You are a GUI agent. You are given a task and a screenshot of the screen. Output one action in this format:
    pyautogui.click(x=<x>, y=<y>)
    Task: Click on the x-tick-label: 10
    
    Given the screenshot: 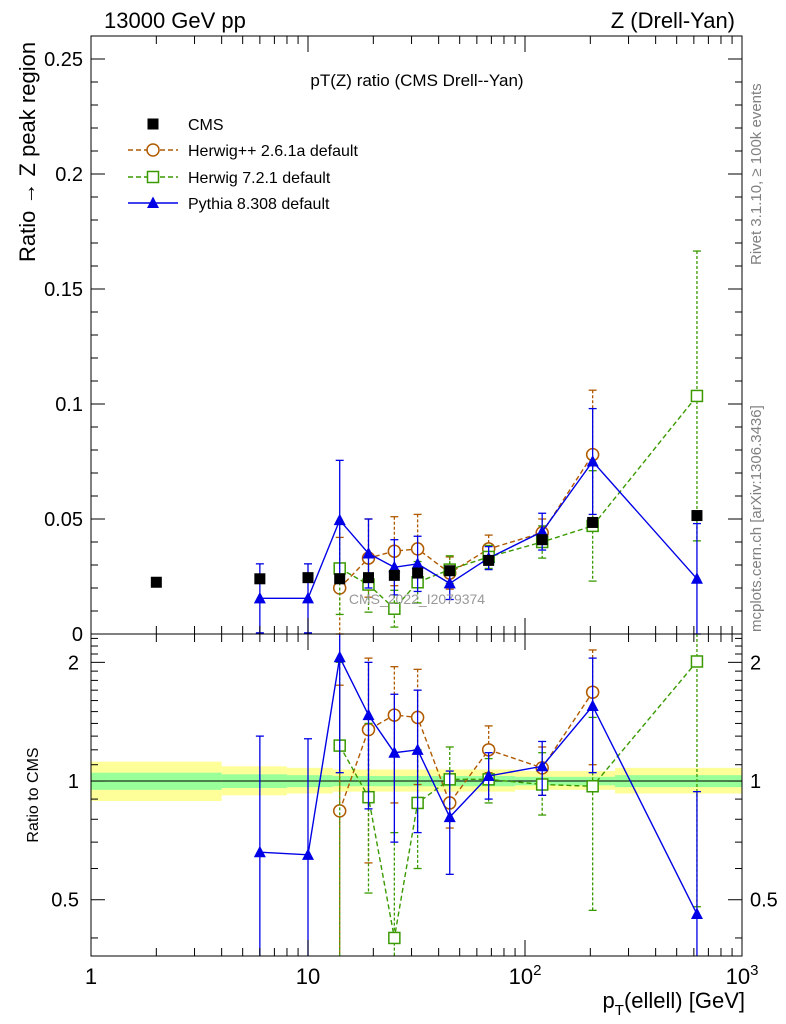 What is the action you would take?
    pyautogui.click(x=308, y=976)
    